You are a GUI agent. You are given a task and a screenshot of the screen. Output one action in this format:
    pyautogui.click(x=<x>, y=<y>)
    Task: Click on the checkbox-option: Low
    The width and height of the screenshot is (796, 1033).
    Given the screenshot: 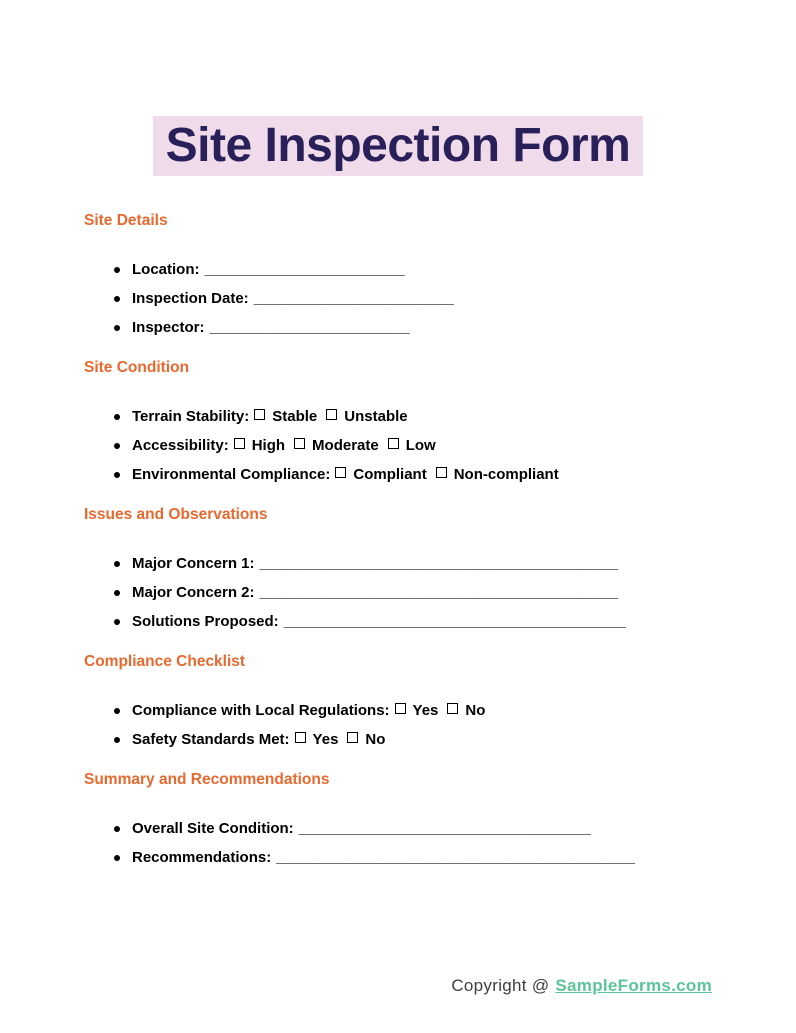 What is the action you would take?
    pyautogui.click(x=411, y=445)
    